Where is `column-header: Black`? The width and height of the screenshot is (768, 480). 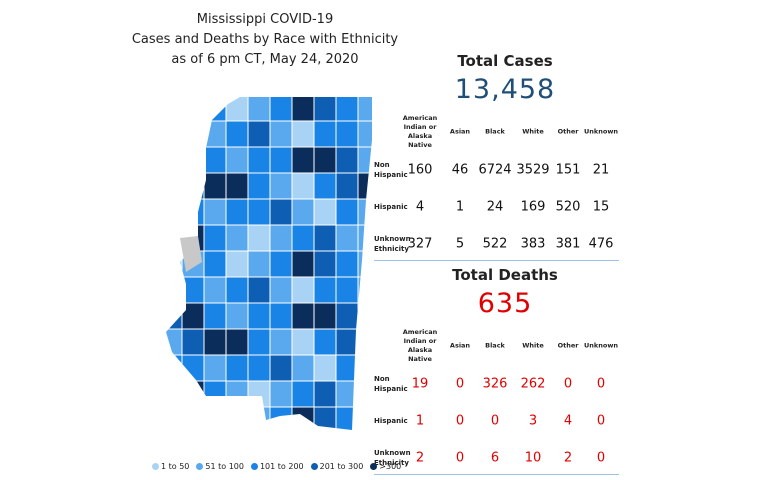 column-header: Black is located at coordinates (495, 345).